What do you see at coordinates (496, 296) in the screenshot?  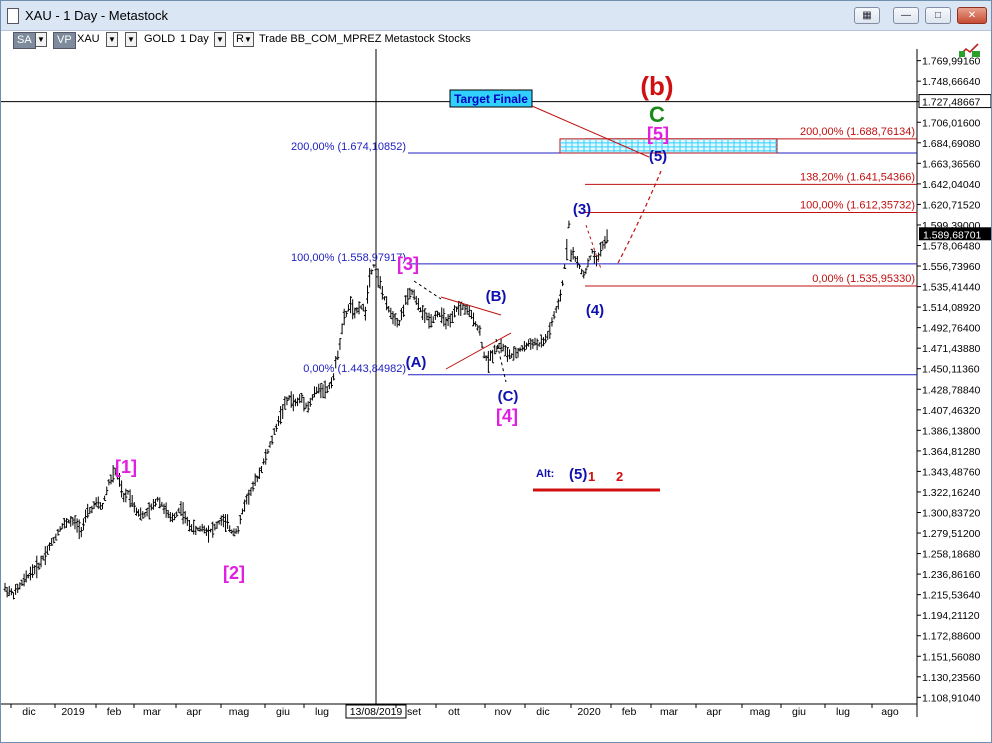 I see `wave-label: (B)` at bounding box center [496, 296].